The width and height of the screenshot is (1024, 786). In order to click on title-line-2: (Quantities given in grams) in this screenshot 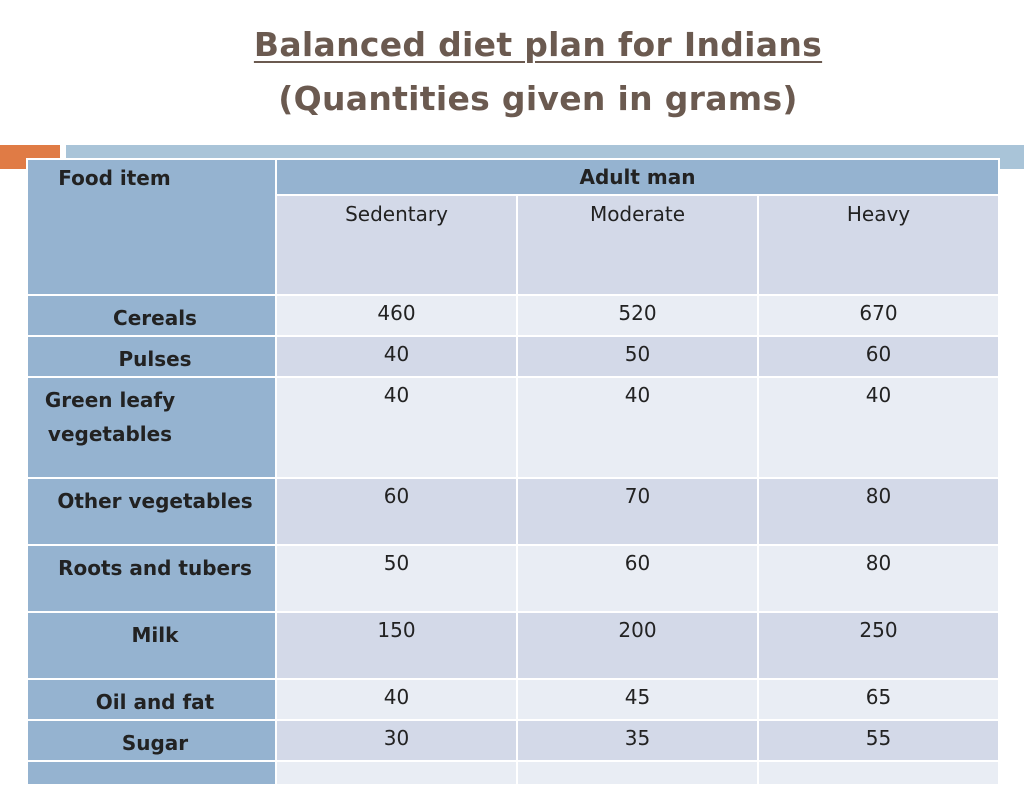, I will do `click(538, 98)`.